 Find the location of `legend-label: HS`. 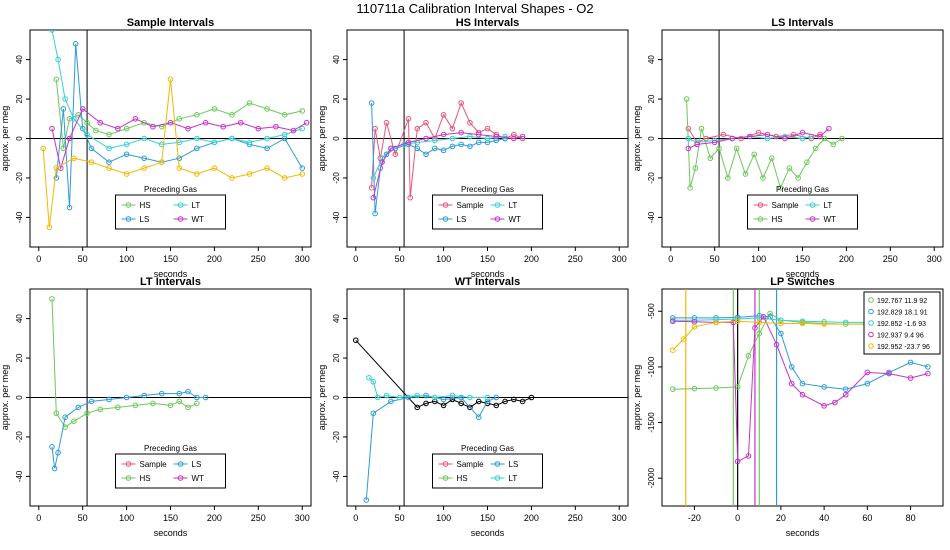

legend-label: HS is located at coordinates (777, 219).